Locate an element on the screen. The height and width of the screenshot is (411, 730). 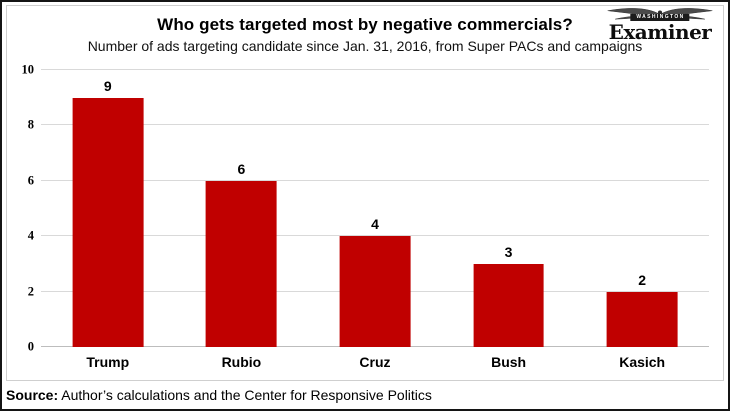
category-label: Cruz is located at coordinates (375, 362).